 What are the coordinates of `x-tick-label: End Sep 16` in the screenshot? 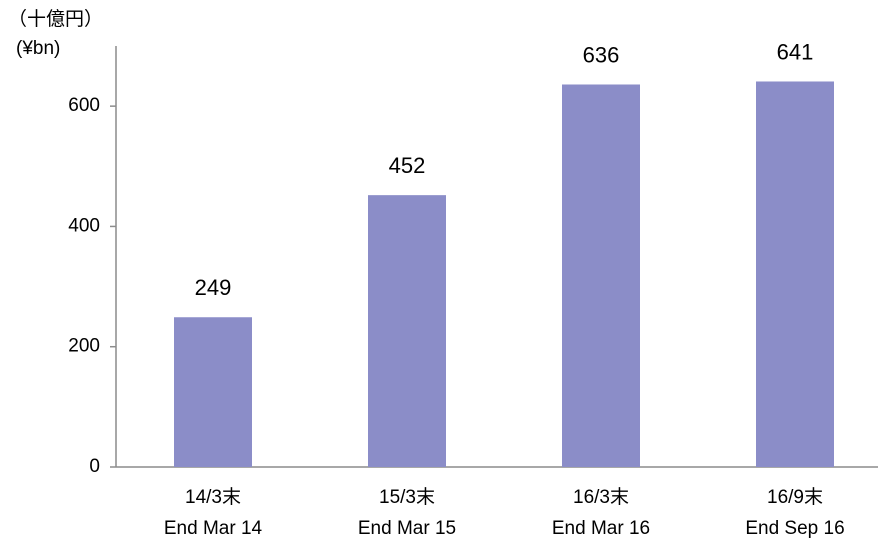 It's located at (794, 528).